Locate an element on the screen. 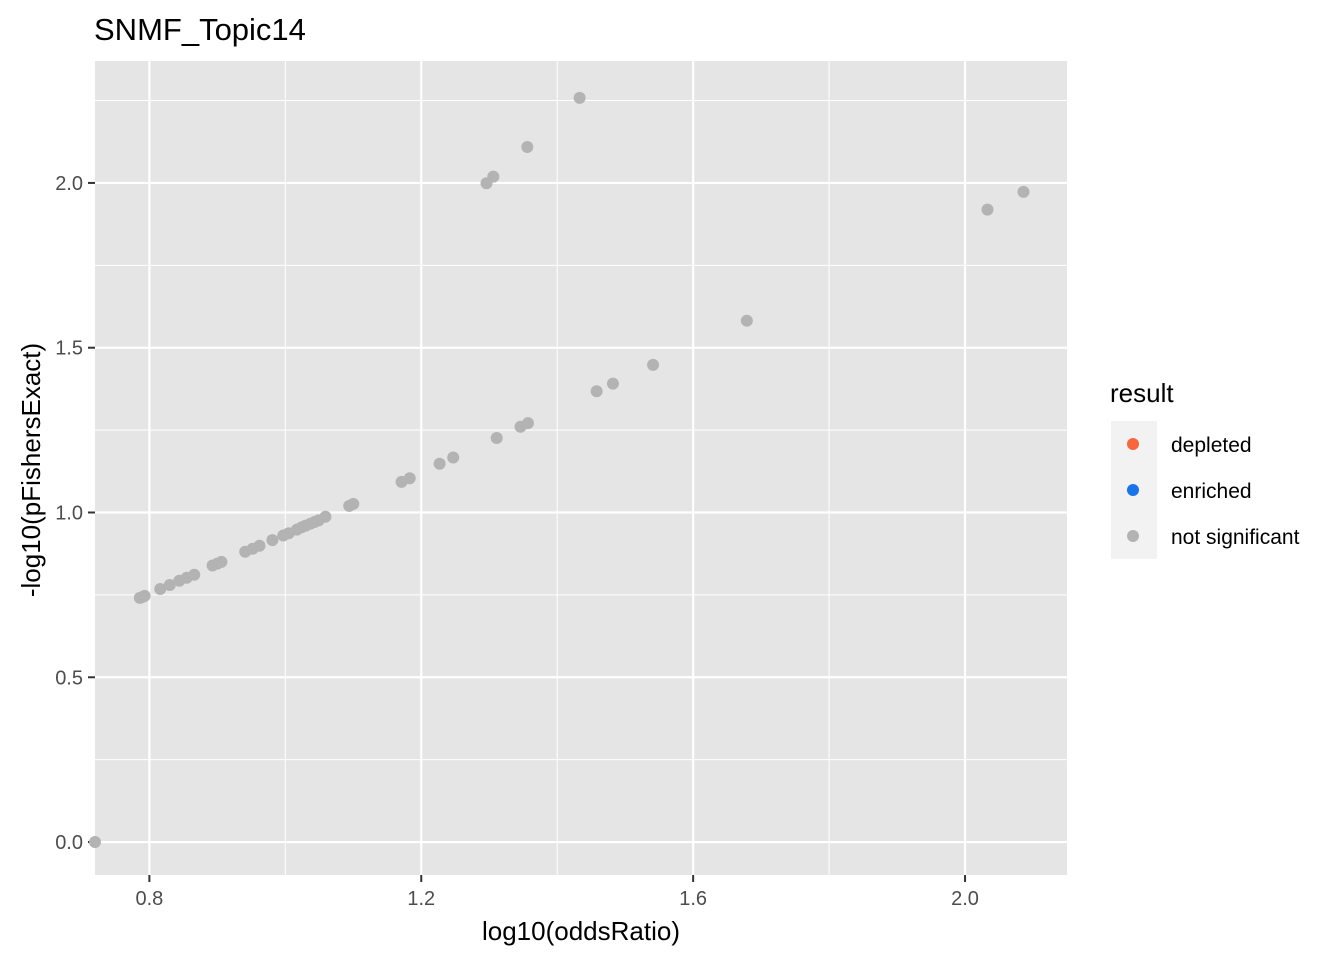 The width and height of the screenshot is (1344, 960). y-tick-label: 1.5 is located at coordinates (69, 349).